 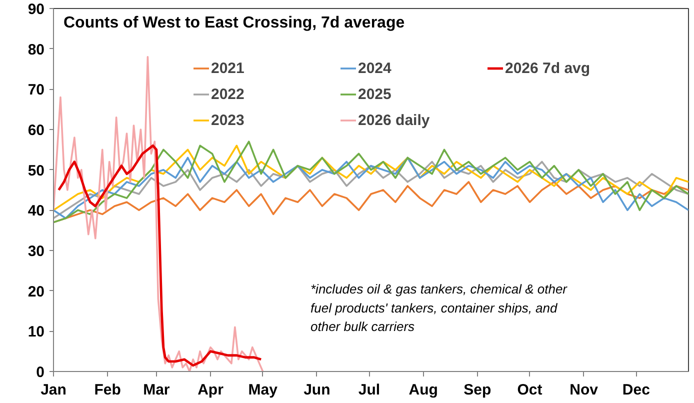 I want to click on legend-label: 2023, so click(x=228, y=120).